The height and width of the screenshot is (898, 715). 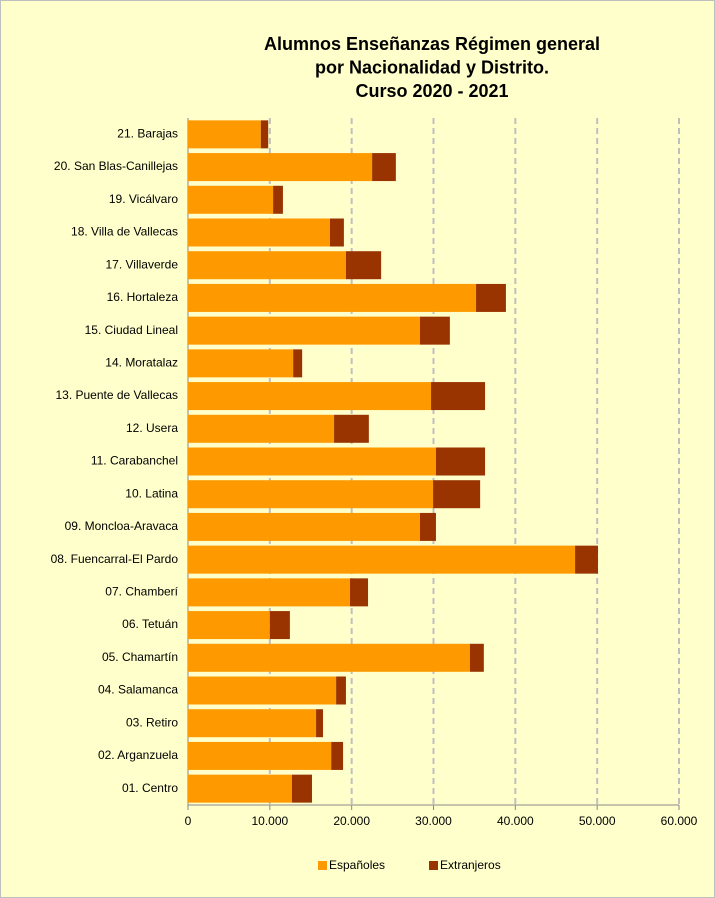 I want to click on y-tick-label: 06. Tetuán, so click(x=150, y=624).